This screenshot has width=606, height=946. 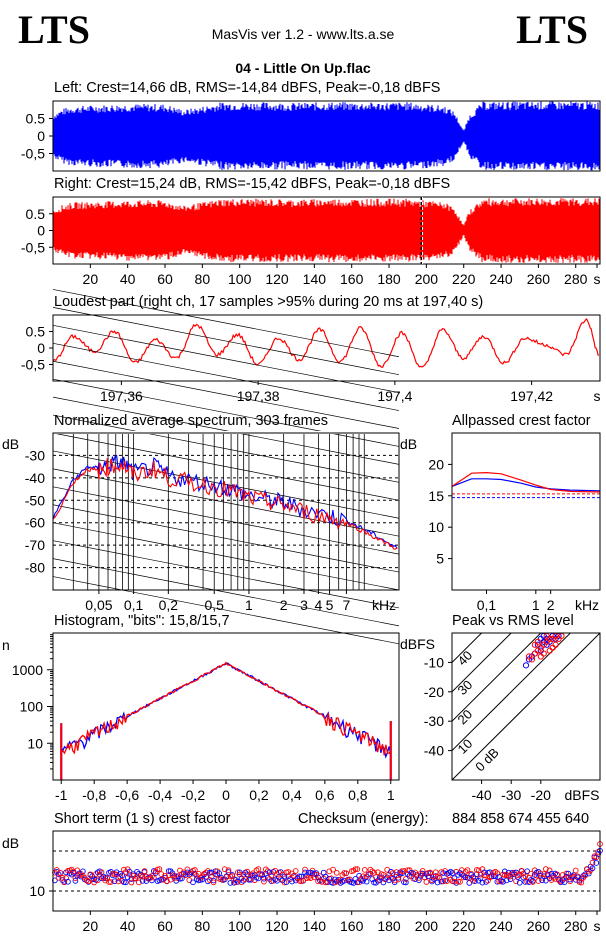 What do you see at coordinates (597, 396) in the screenshot?
I see `loudest-xunit: s` at bounding box center [597, 396].